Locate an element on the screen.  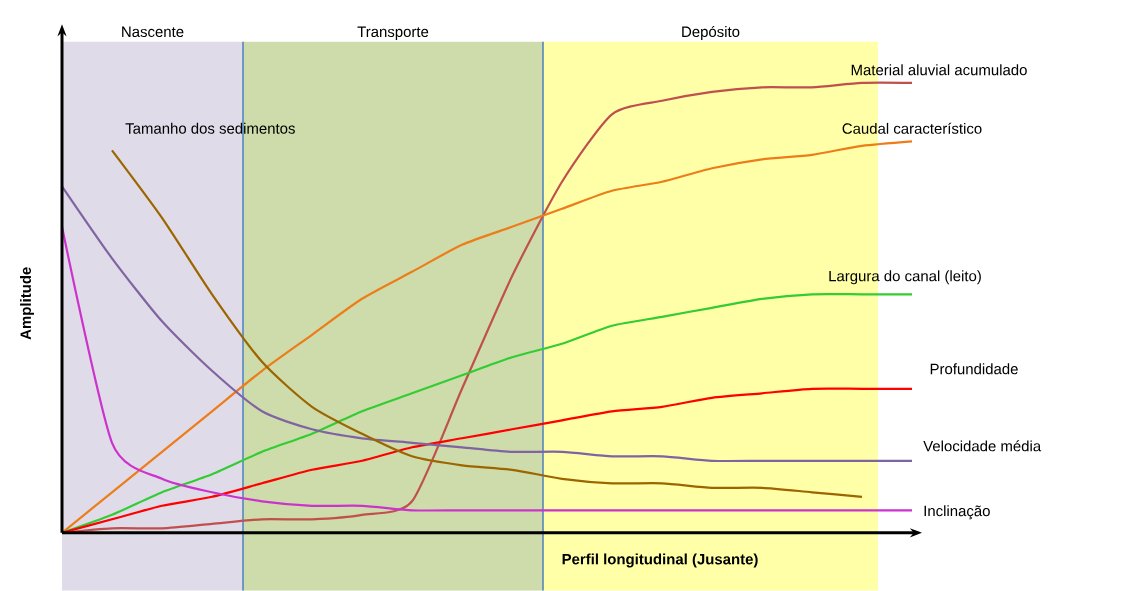
series-label: Profundidade is located at coordinates (974, 369).